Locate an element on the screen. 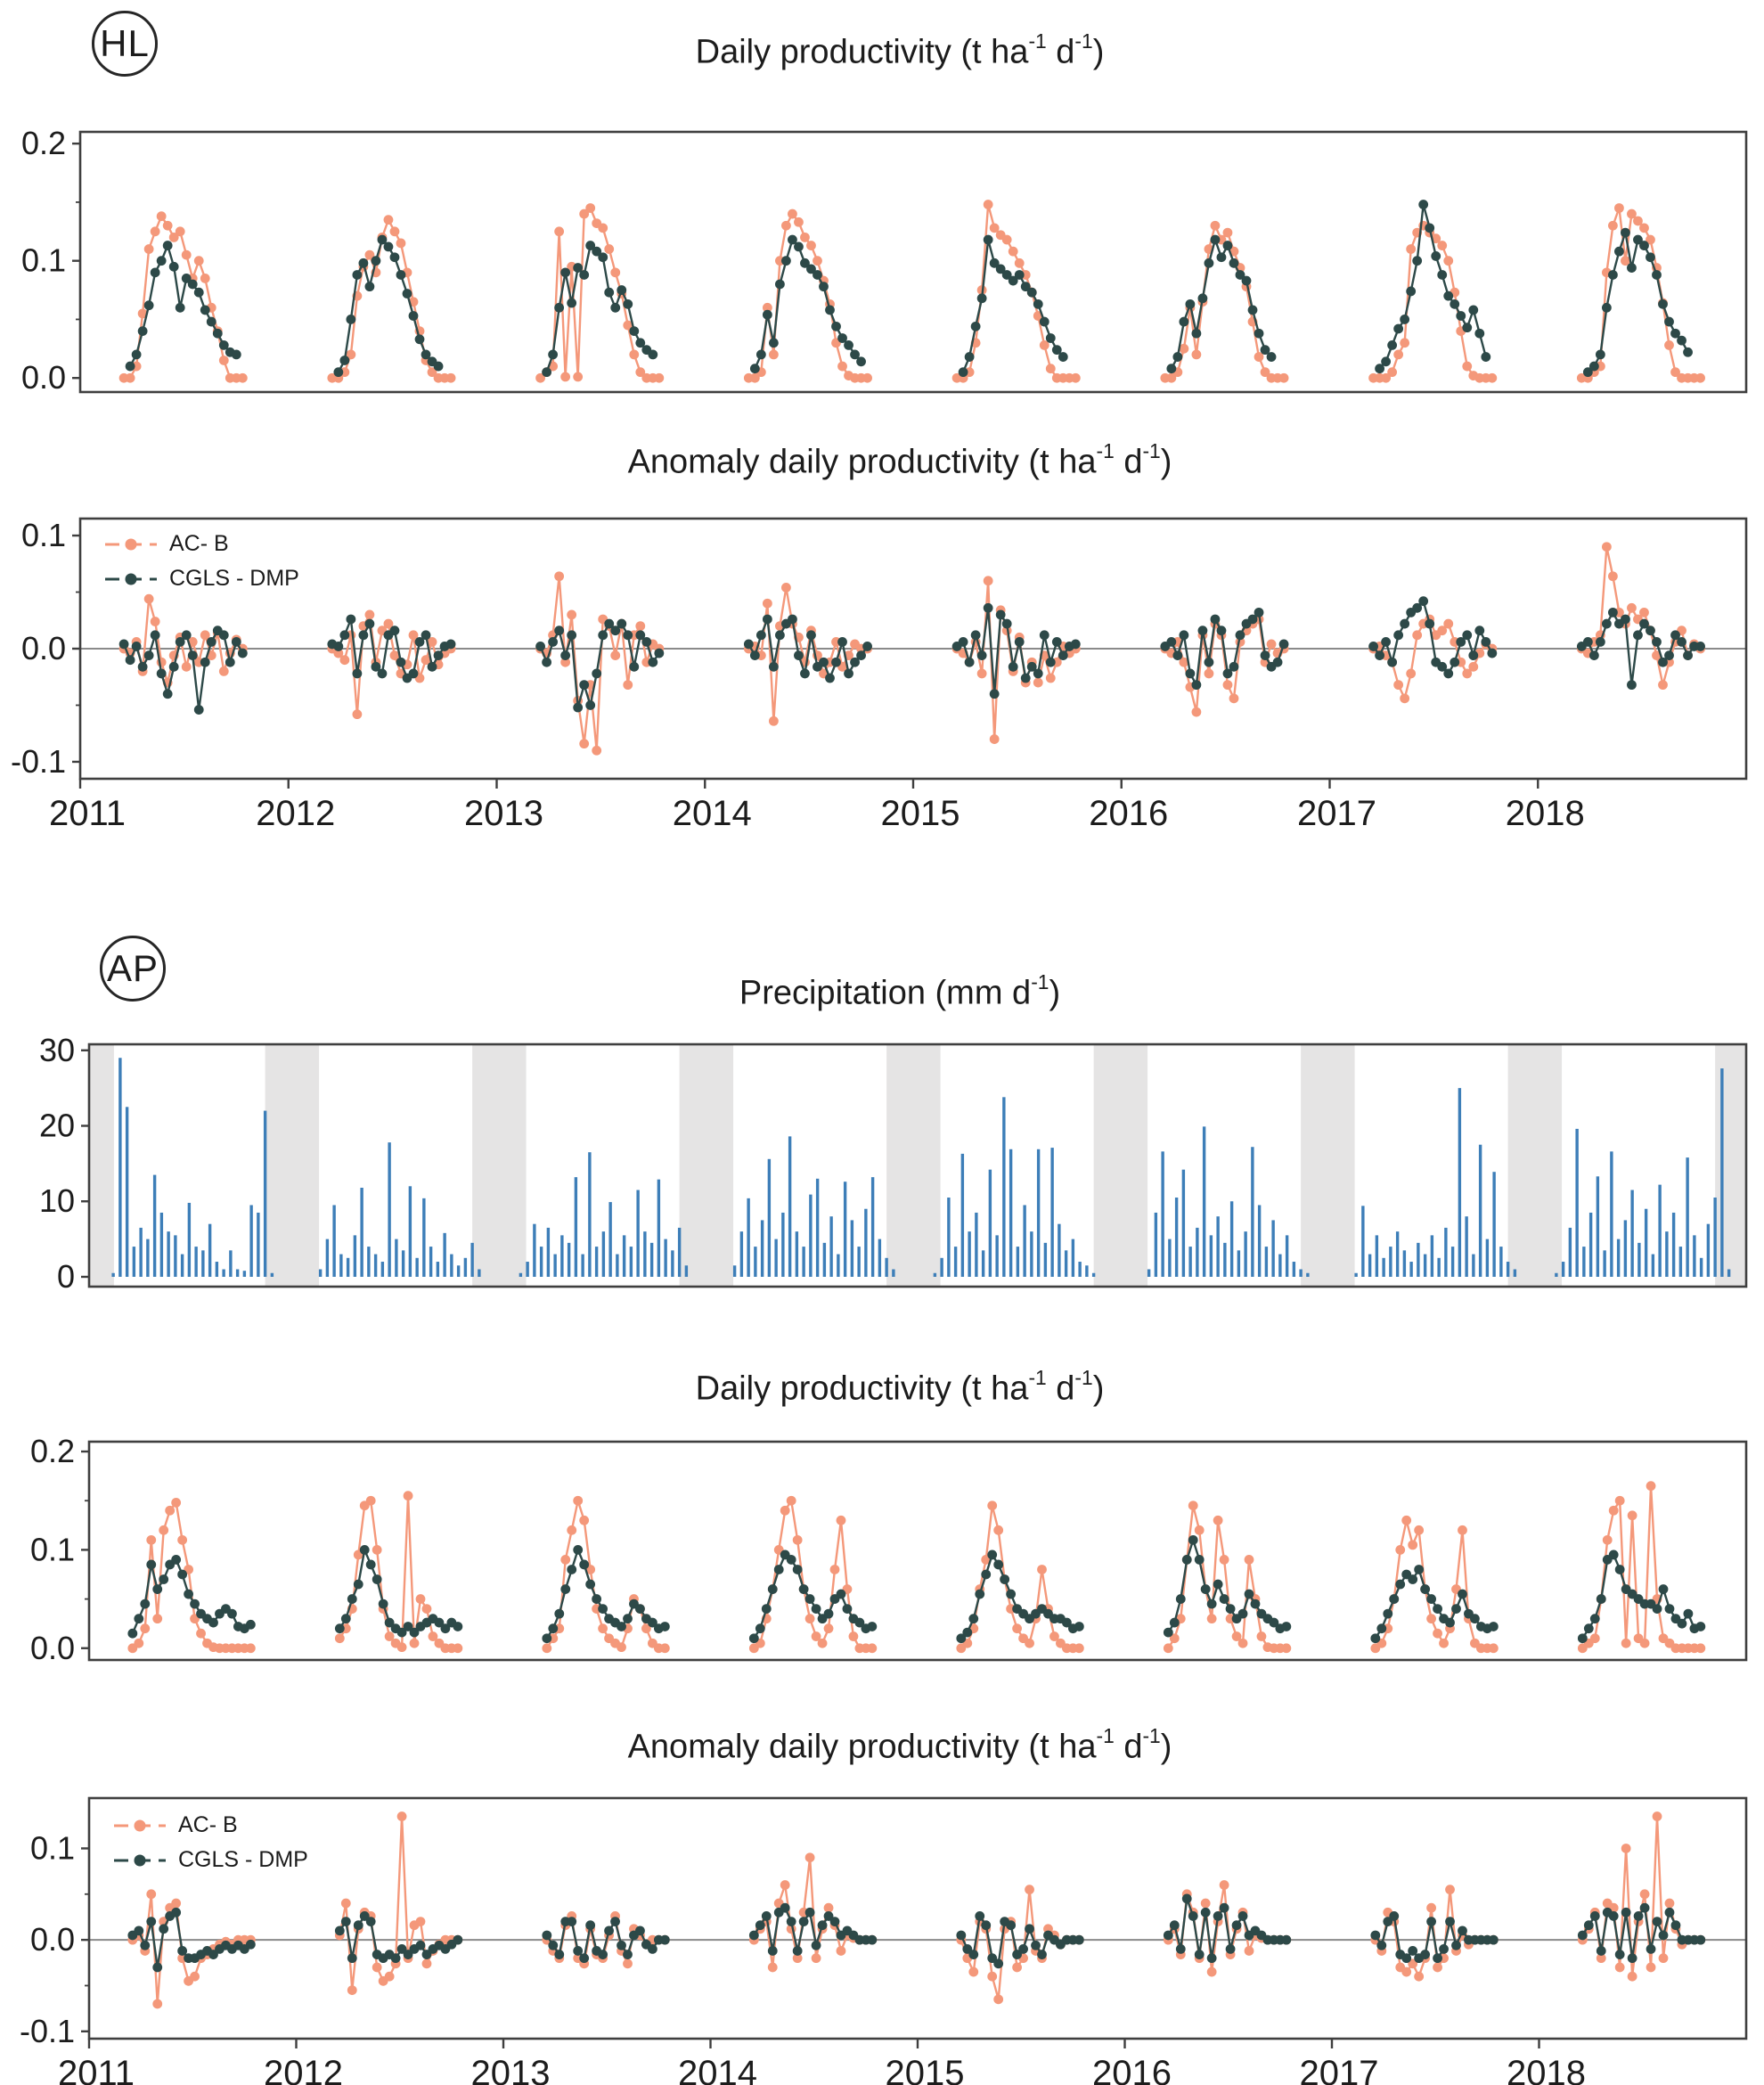  legend-ap: AC- B CGLS - DMP is located at coordinates (210, 1842).